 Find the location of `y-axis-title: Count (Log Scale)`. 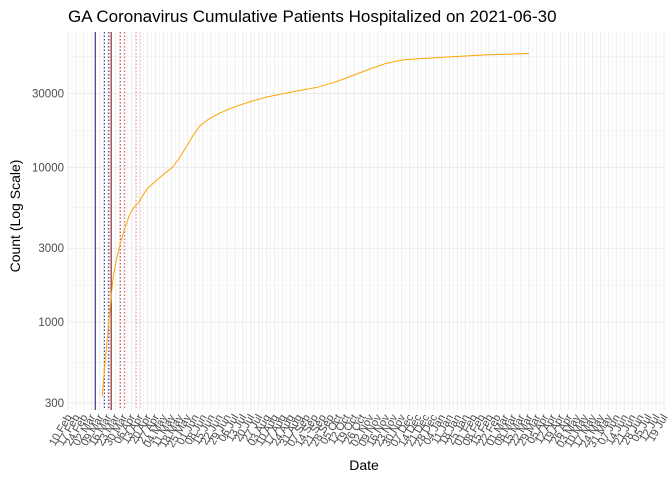

y-axis-title: Count (Log Scale) is located at coordinates (15, 216).